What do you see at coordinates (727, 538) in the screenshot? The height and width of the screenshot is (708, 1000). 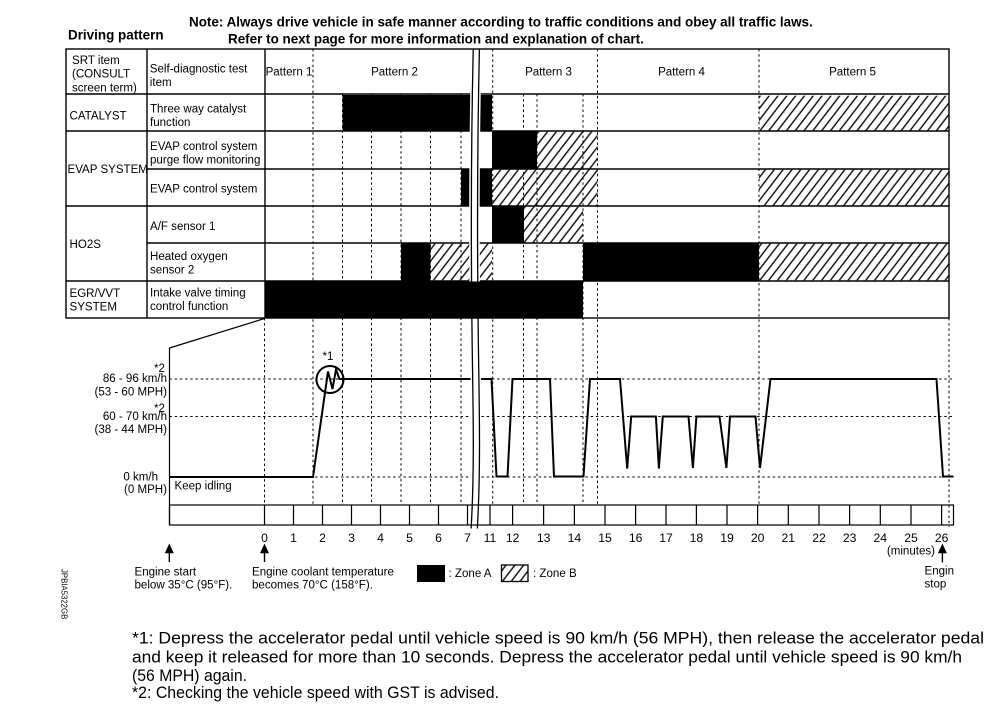 I see `svg-text: 19` at bounding box center [727, 538].